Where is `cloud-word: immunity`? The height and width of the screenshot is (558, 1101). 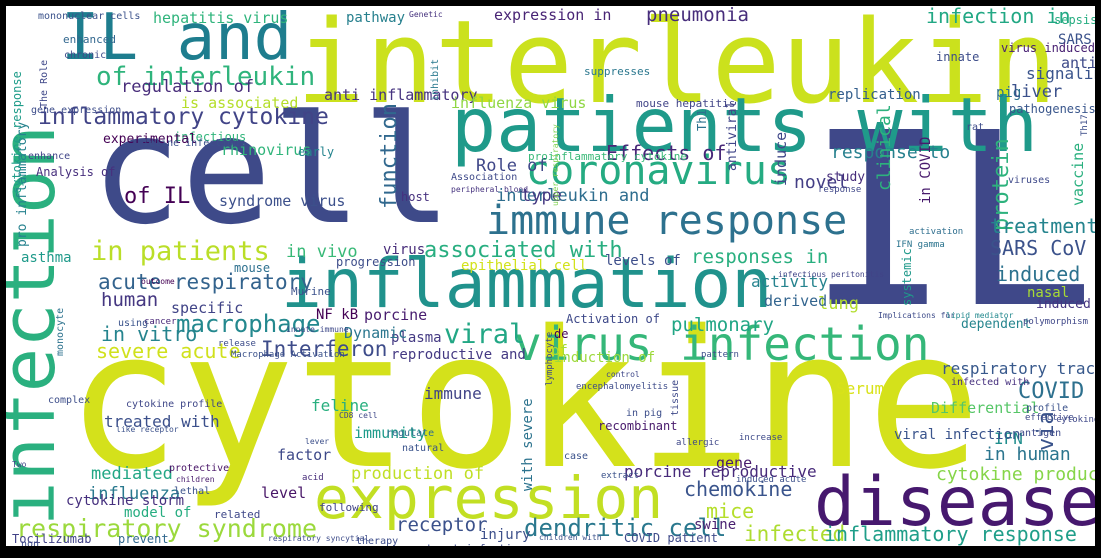
cloud-word: immunity is located at coordinates (390, 433).